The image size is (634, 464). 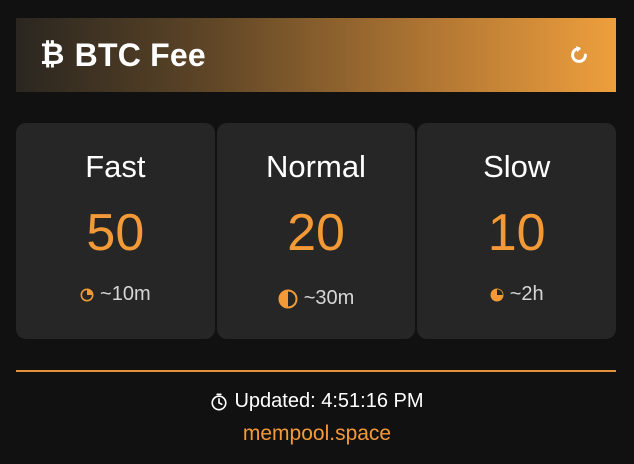 I want to click on fee-time-row: ~30m, so click(x=316, y=298).